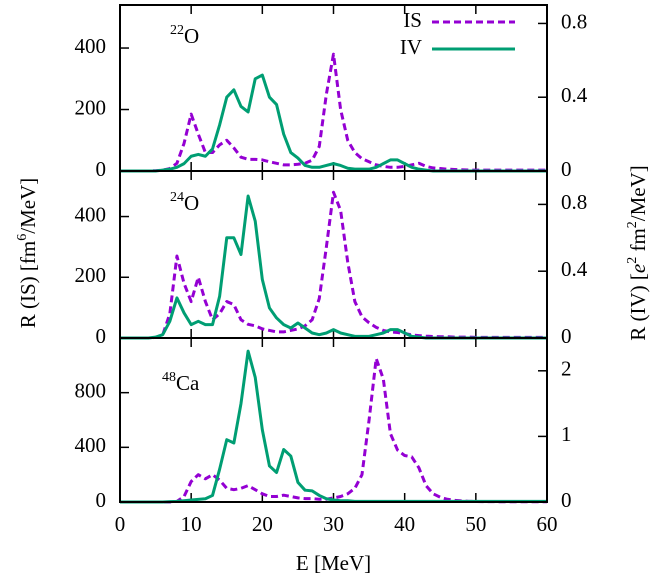  What do you see at coordinates (475, 524) in the screenshot?
I see `x-tick-label: 50` at bounding box center [475, 524].